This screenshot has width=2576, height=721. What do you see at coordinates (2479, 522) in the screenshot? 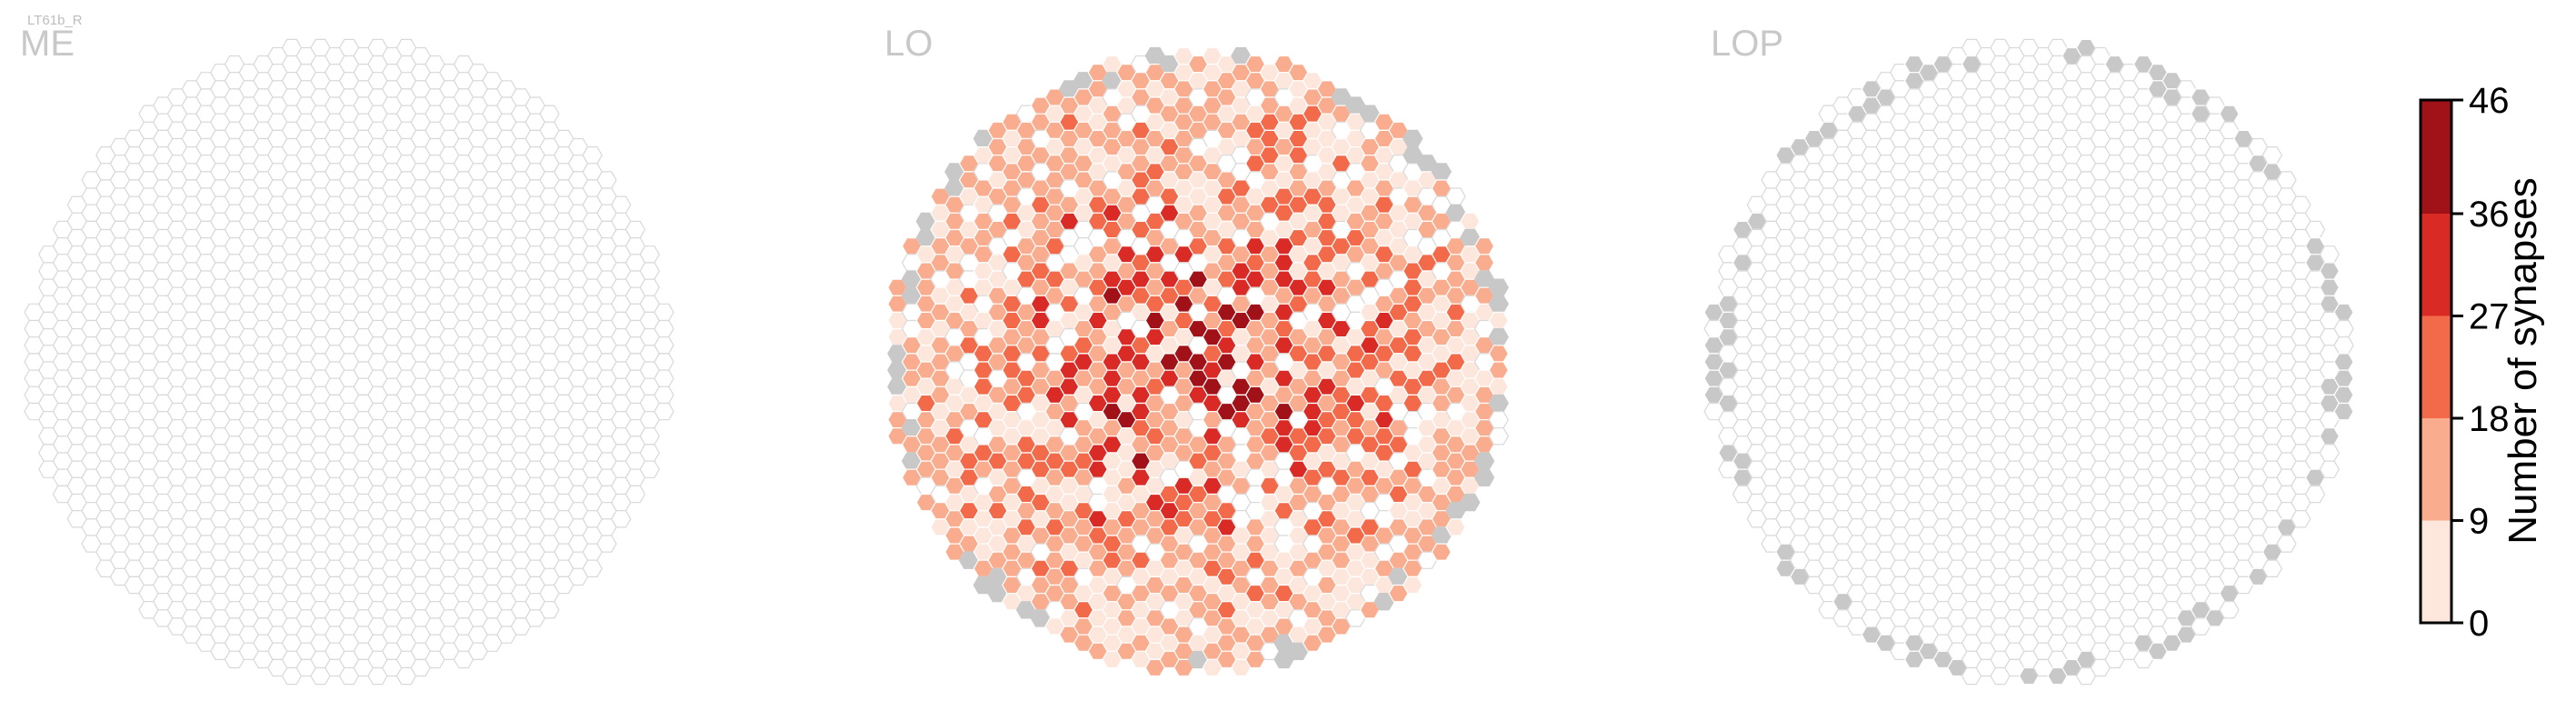
I see `colorbar-tick-label: 9` at bounding box center [2479, 522].